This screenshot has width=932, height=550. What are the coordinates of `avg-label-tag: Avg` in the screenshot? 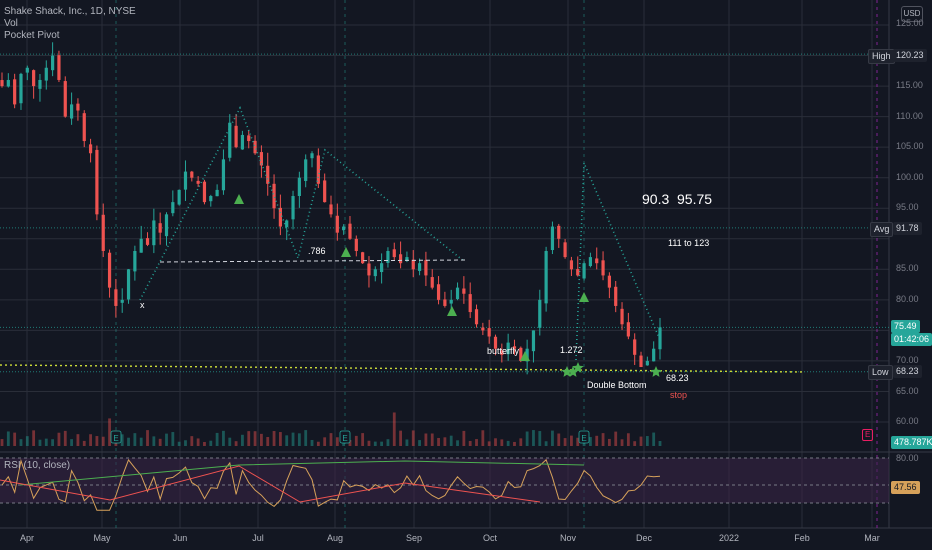 It's located at (882, 229).